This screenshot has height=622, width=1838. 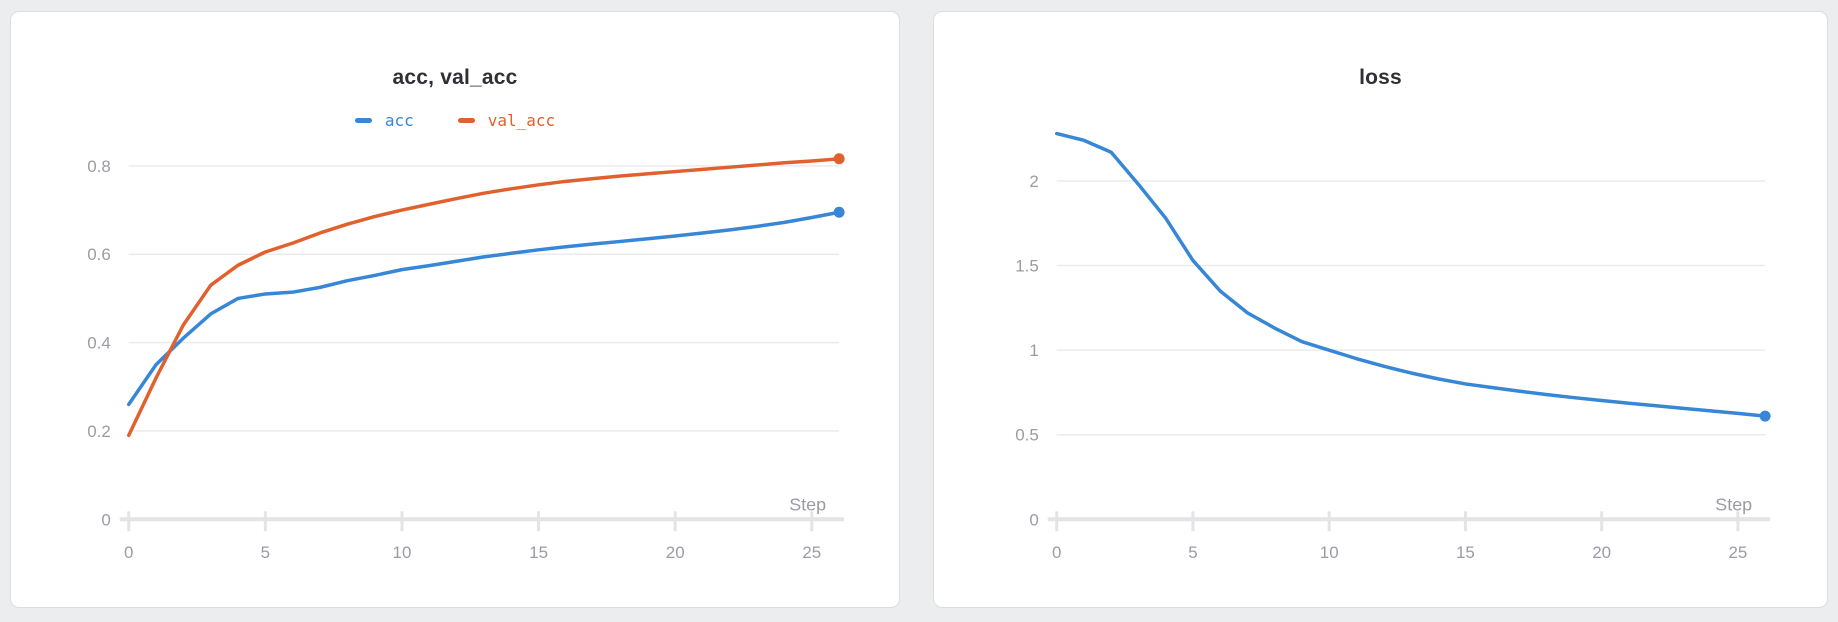 I want to click on endpoint-marker-loss, so click(x=1765, y=416).